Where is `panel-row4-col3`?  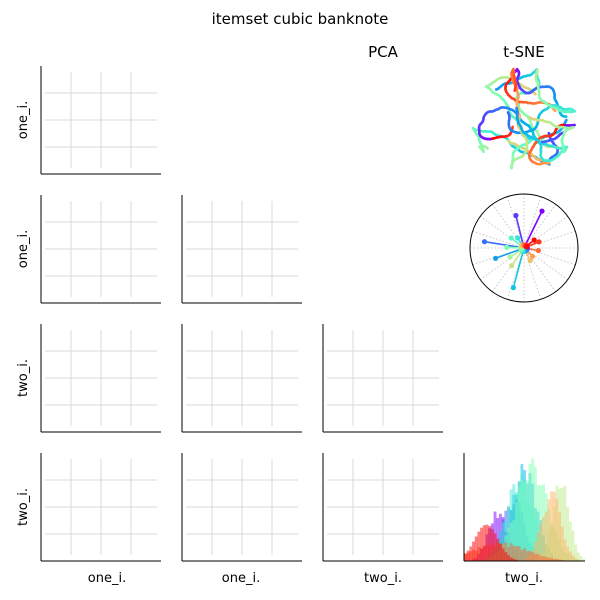 panel-row4-col3 is located at coordinates (382, 507).